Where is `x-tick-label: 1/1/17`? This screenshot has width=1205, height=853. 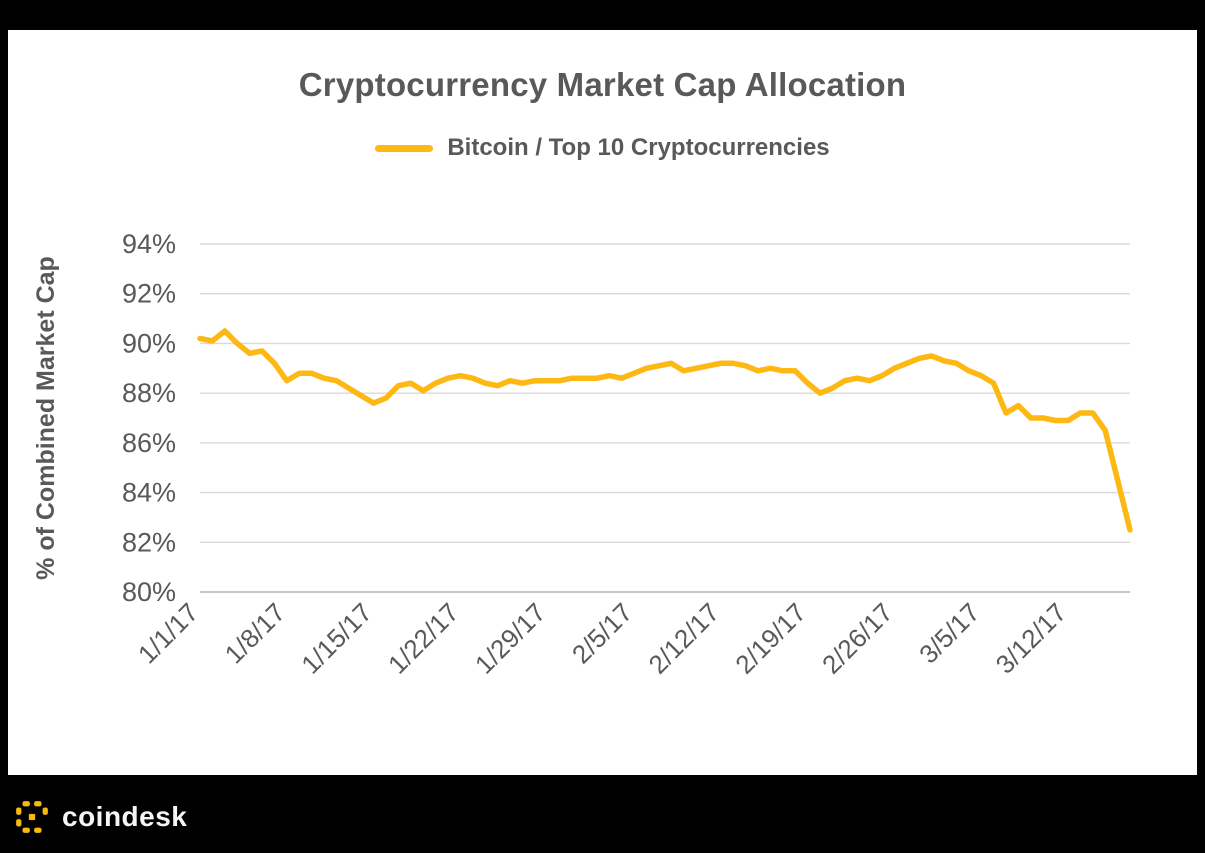
x-tick-label: 1/1/17 is located at coordinates (168, 633).